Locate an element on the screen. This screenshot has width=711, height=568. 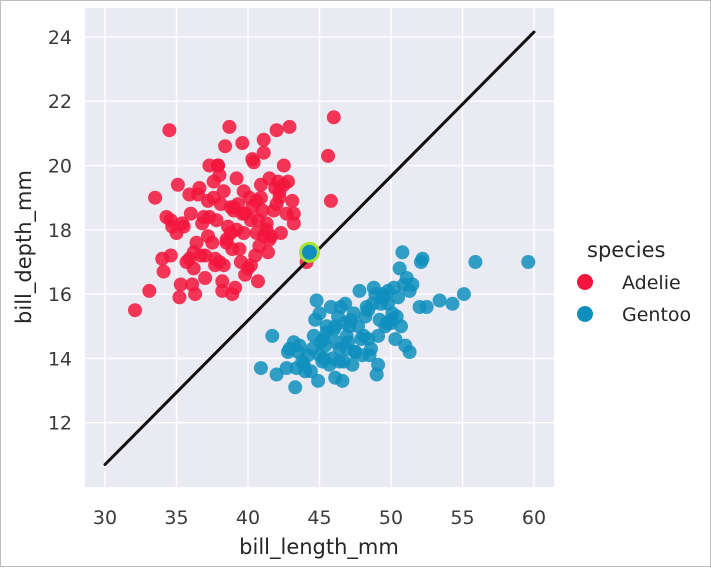
x-tick-label: 35 is located at coordinates (176, 518).